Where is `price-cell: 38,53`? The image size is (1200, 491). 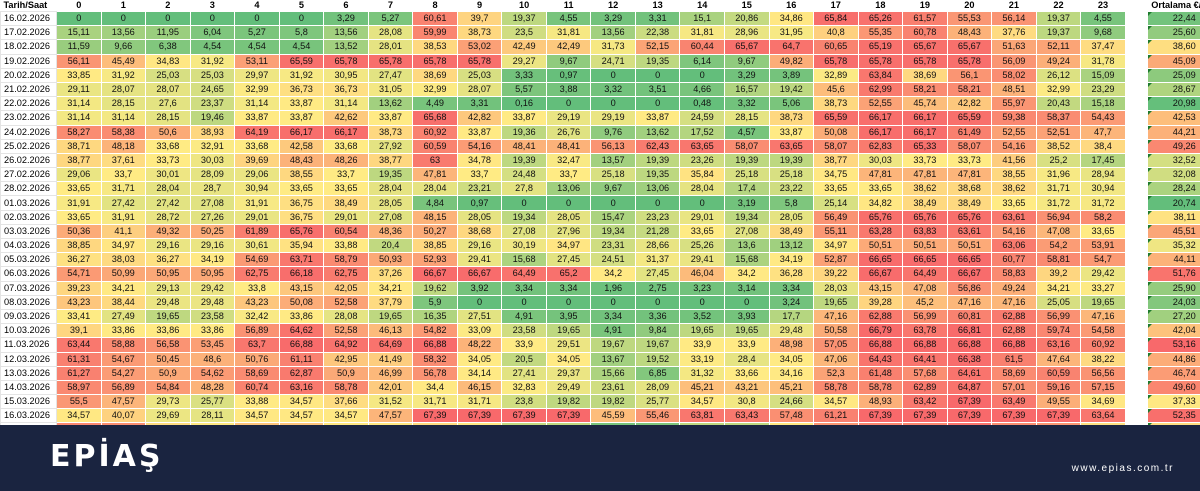 price-cell: 38,53 is located at coordinates (435, 47).